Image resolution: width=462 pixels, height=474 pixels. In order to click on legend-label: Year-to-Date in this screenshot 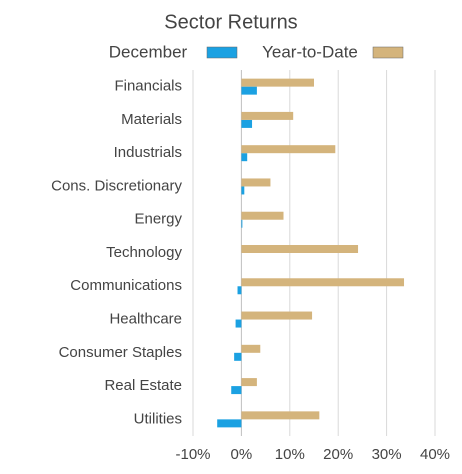, I will do `click(310, 51)`.